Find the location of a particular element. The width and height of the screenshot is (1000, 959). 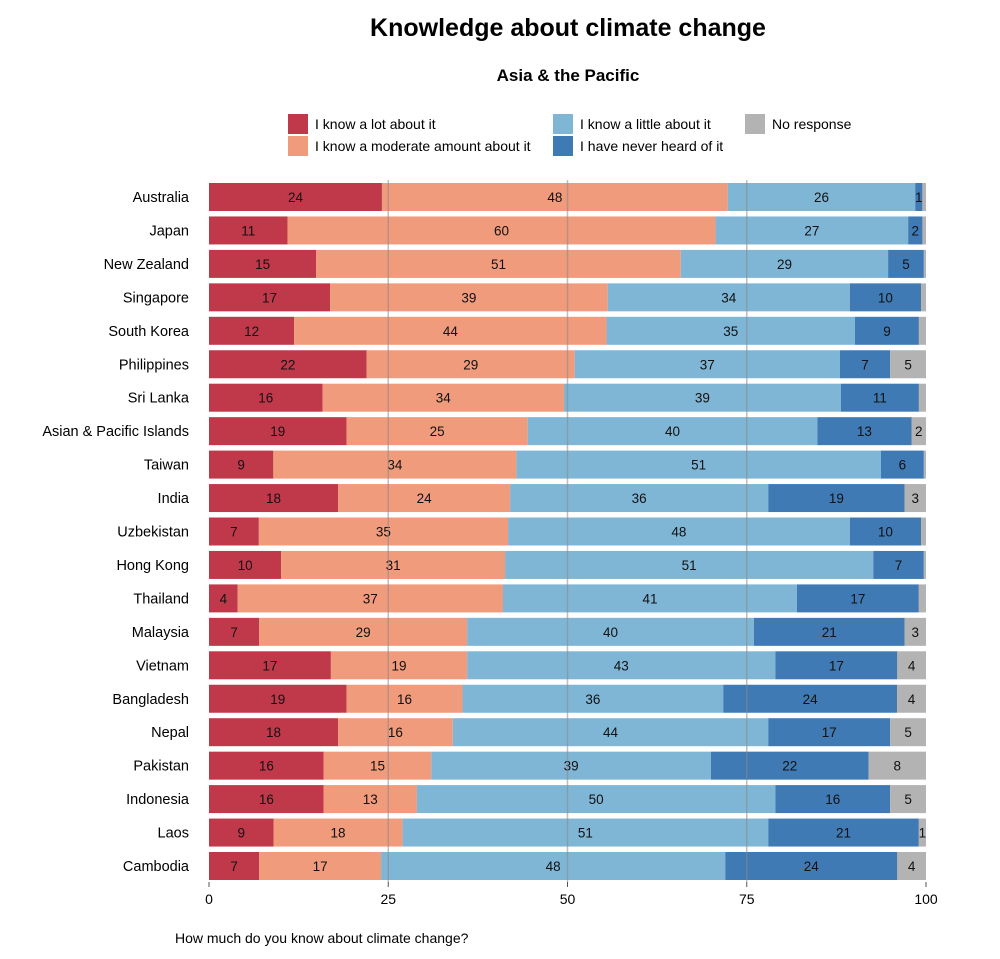

bar-row: New Zealand 15 51 29 5 is located at coordinates (515, 263).